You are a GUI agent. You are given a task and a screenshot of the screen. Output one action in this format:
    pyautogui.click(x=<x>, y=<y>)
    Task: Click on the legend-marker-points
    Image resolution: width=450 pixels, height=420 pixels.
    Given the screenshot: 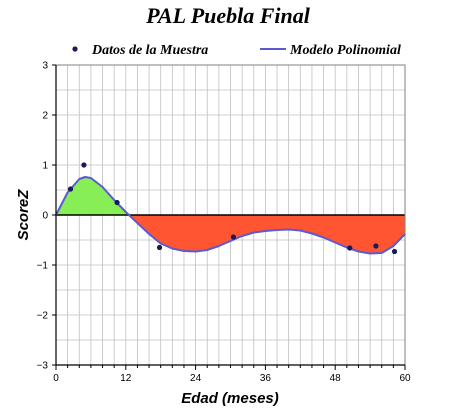 What is the action you would take?
    pyautogui.click(x=75, y=49)
    